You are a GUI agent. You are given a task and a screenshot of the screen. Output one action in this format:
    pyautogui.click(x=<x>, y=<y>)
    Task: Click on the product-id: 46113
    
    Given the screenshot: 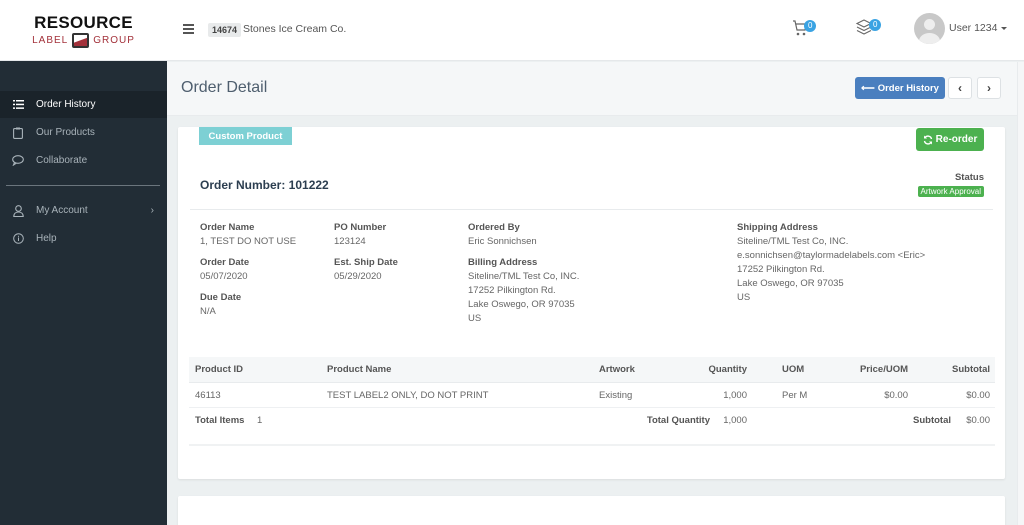 What is the action you would take?
    pyautogui.click(x=208, y=395)
    